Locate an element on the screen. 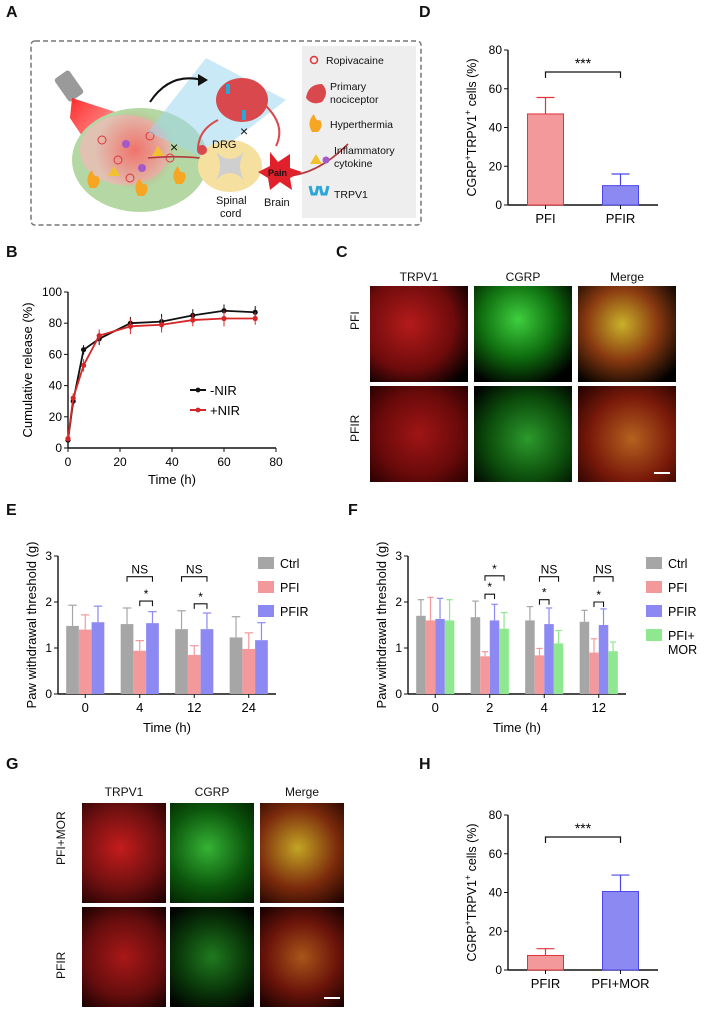  x-tick-label: 24 is located at coordinates (249, 707).